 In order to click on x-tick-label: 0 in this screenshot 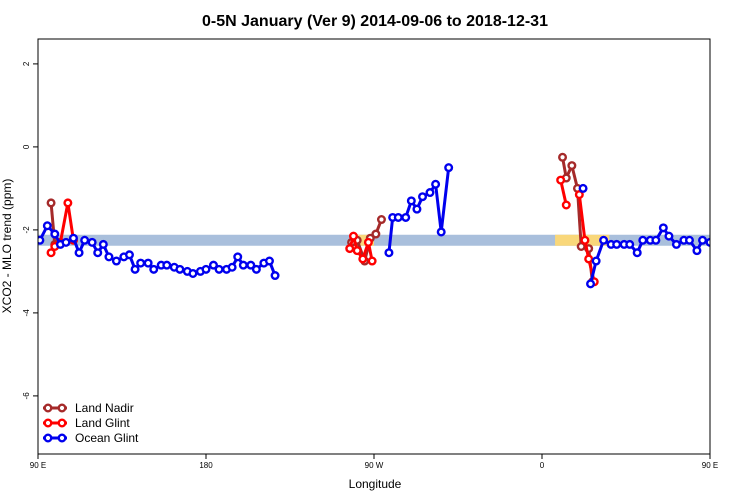, I will do `click(542, 465)`.